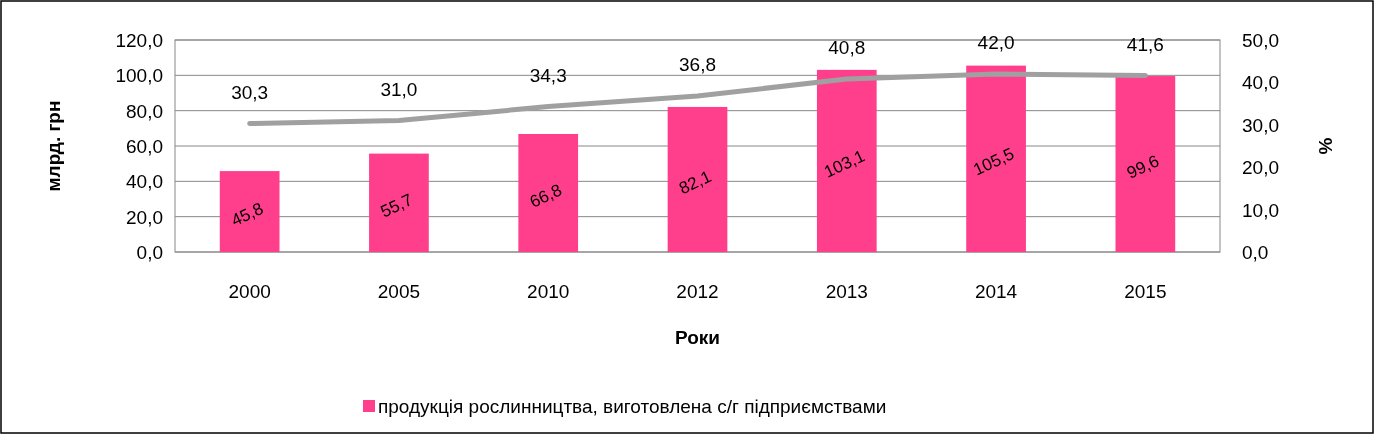  What do you see at coordinates (996, 291) in the screenshot?
I see `x-tick-label: 2014` at bounding box center [996, 291].